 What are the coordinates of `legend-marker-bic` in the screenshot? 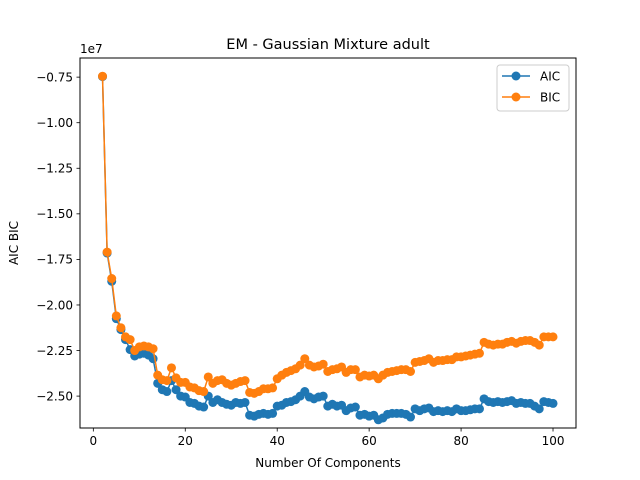 It's located at (516, 97).